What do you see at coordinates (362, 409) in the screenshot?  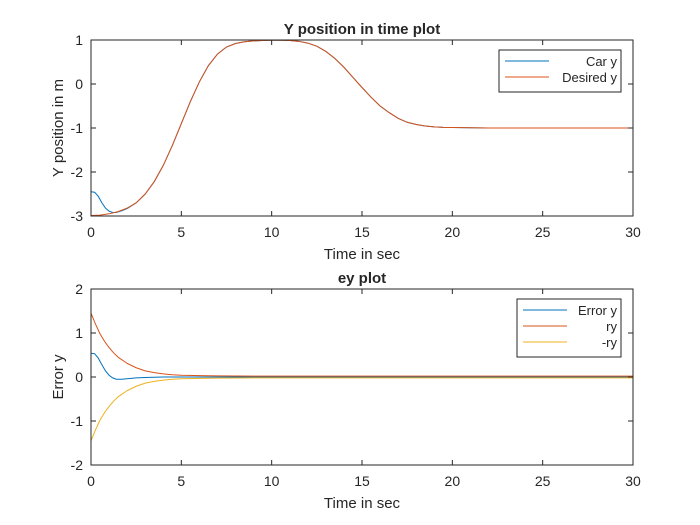 I see `series-line--ry` at bounding box center [362, 409].